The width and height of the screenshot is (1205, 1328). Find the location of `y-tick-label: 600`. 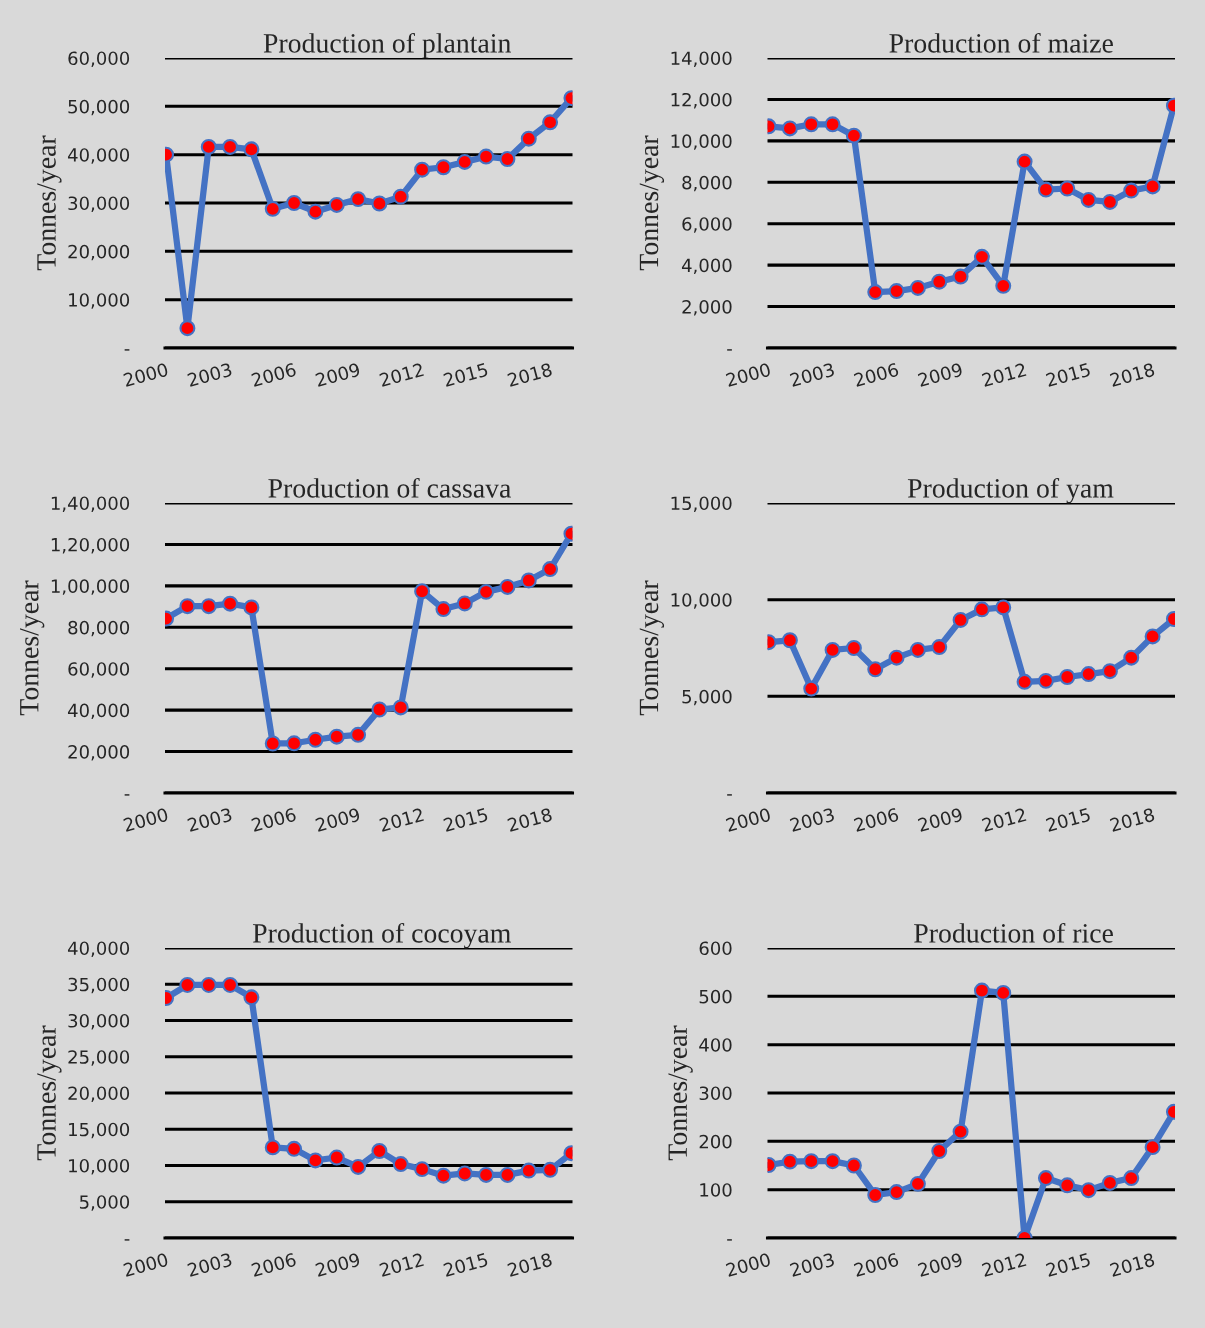

y-tick-label: 600 is located at coordinates (715, 948).